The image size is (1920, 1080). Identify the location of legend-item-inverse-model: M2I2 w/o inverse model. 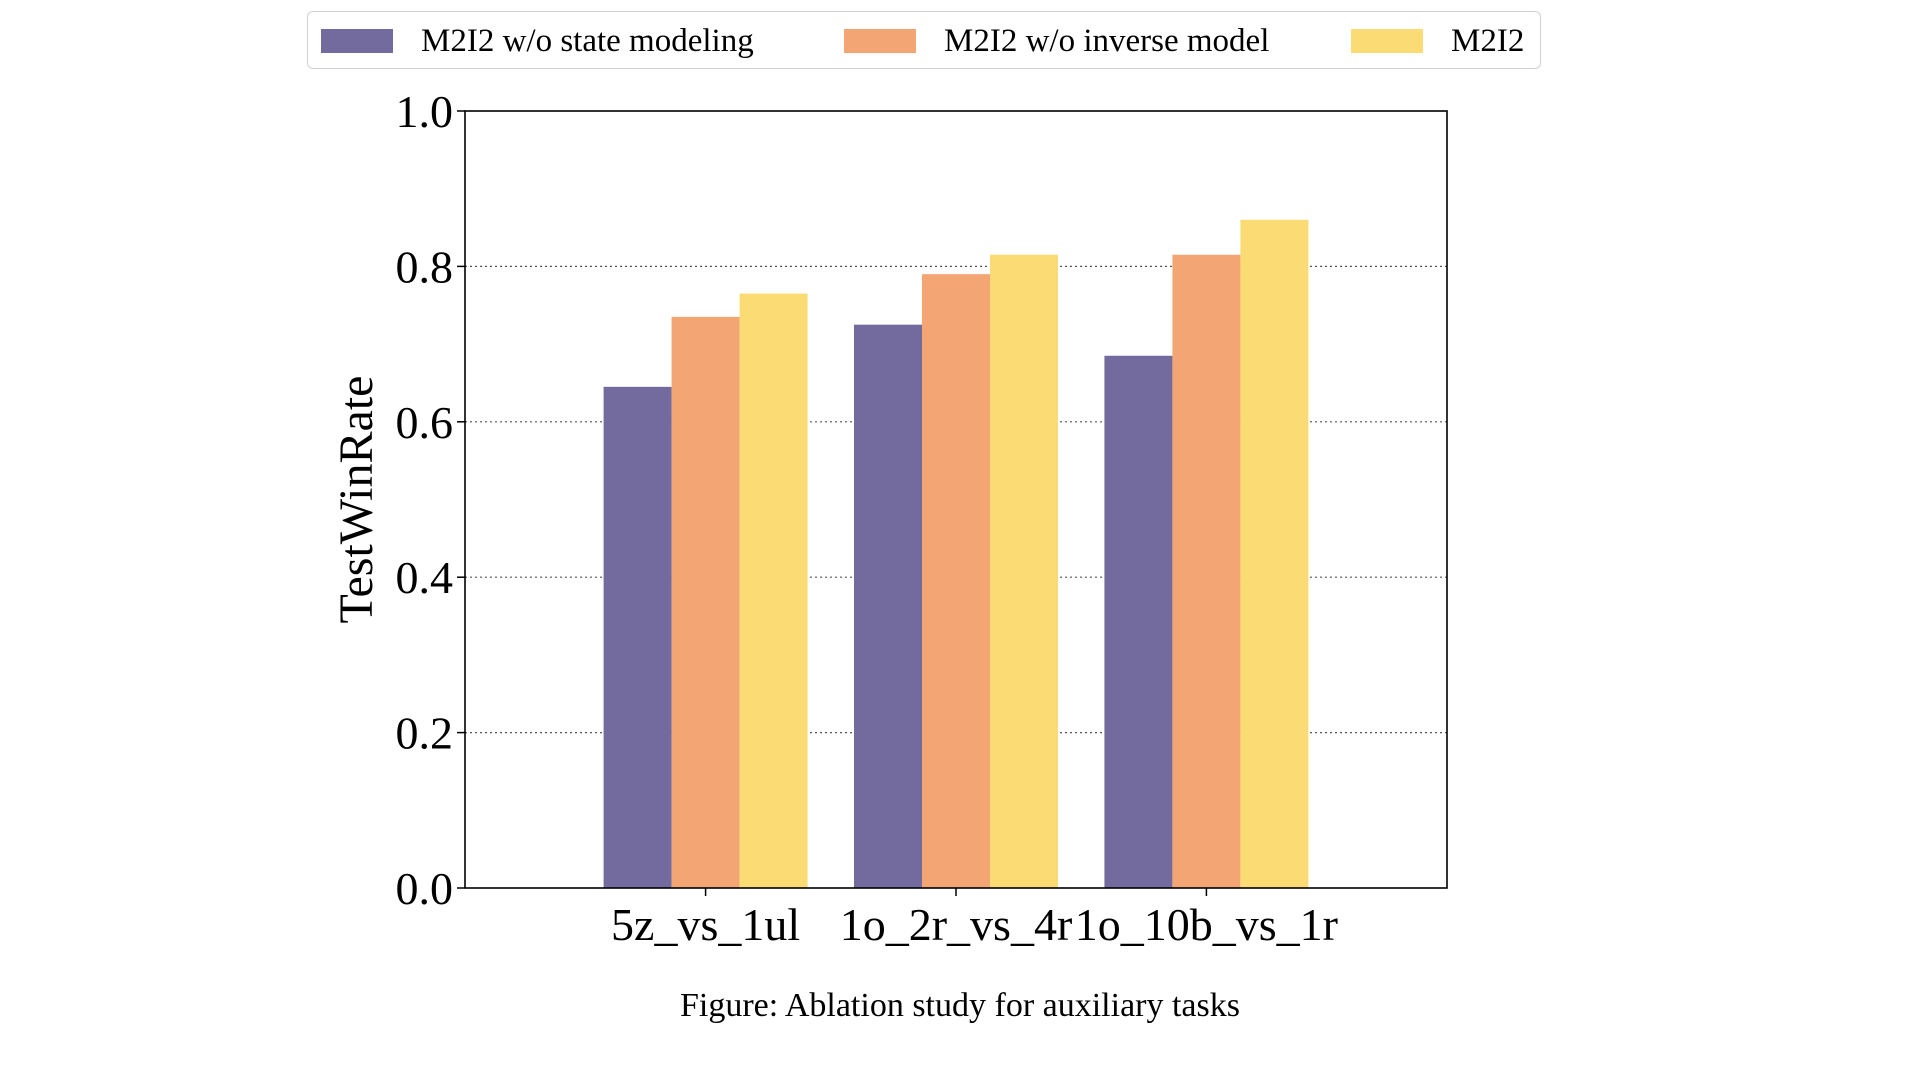
(1056, 41).